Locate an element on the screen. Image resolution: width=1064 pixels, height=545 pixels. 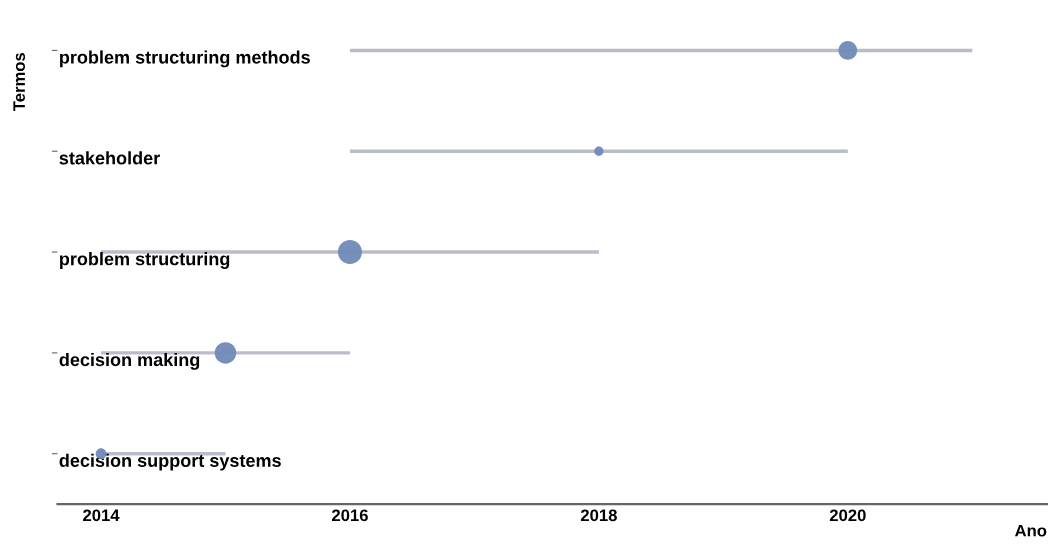
x-tick-label: 2014 is located at coordinates (101, 515).